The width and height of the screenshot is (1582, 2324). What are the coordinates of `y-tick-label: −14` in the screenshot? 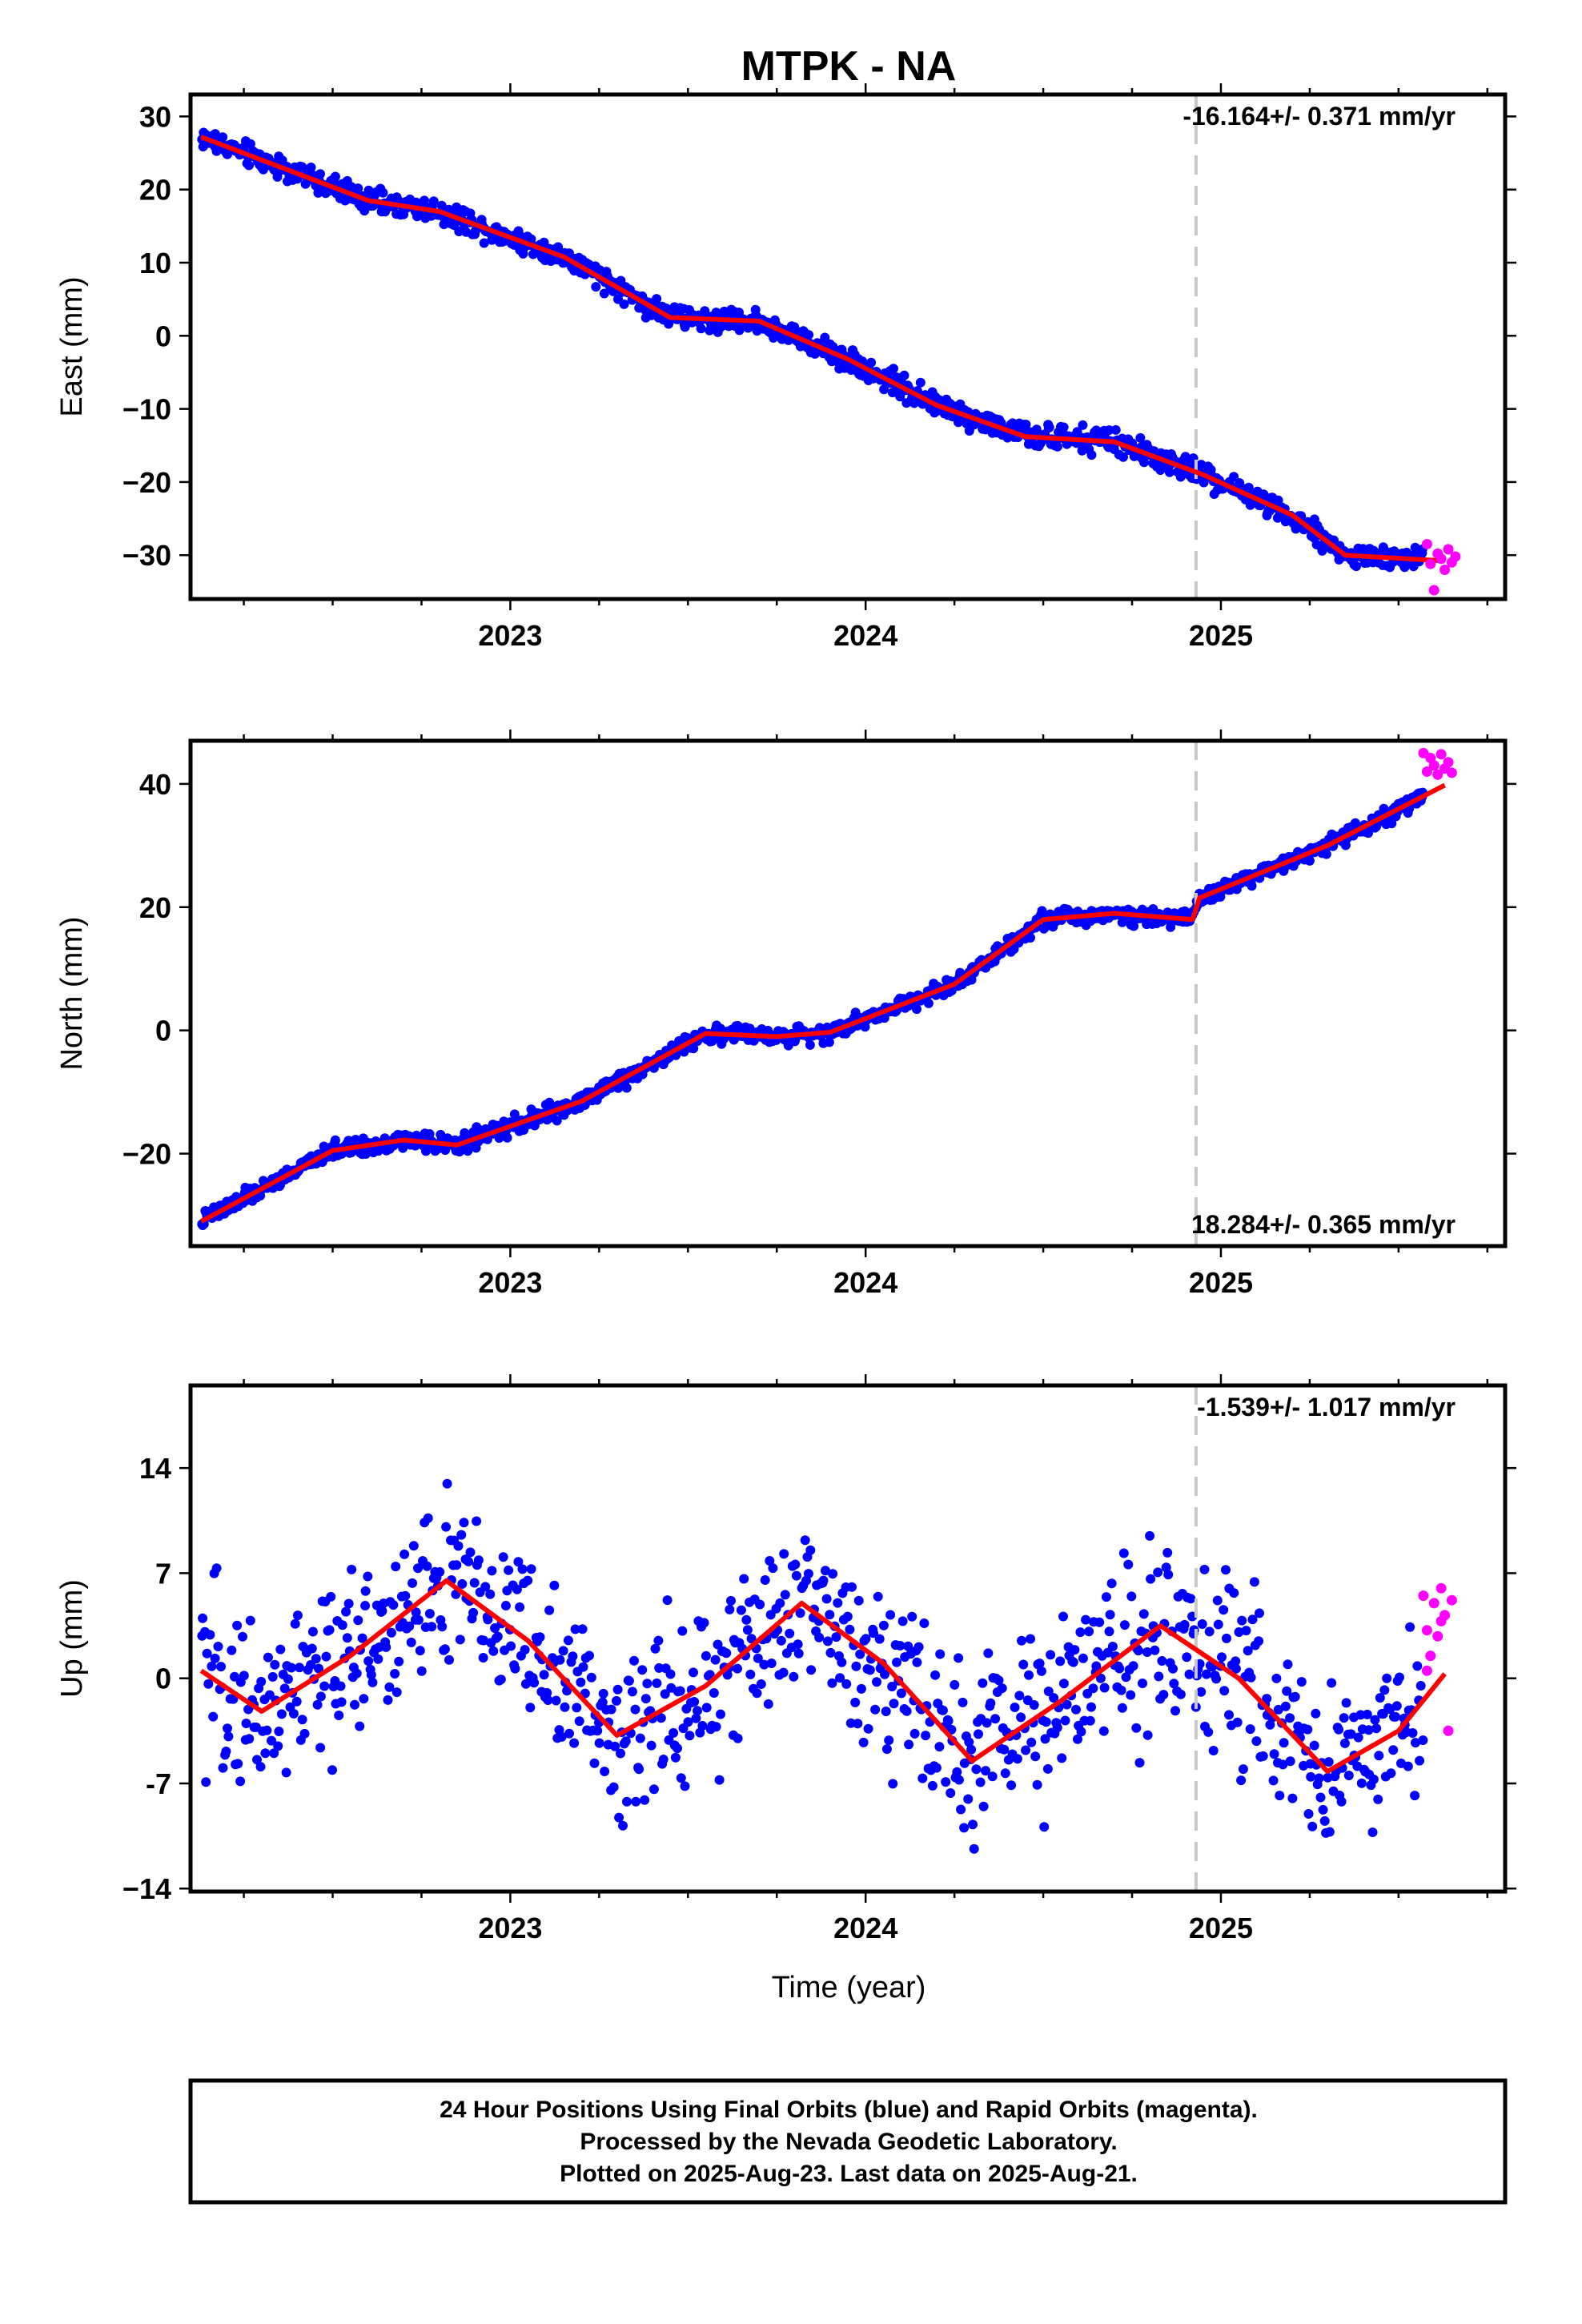 It's located at (146, 1888).